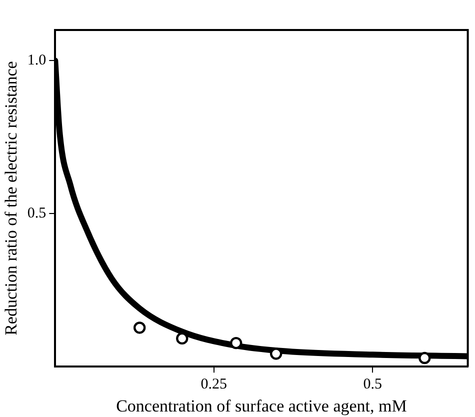  Describe the element at coordinates (213, 384) in the screenshot. I see `x-tick-label: 0.25` at that location.